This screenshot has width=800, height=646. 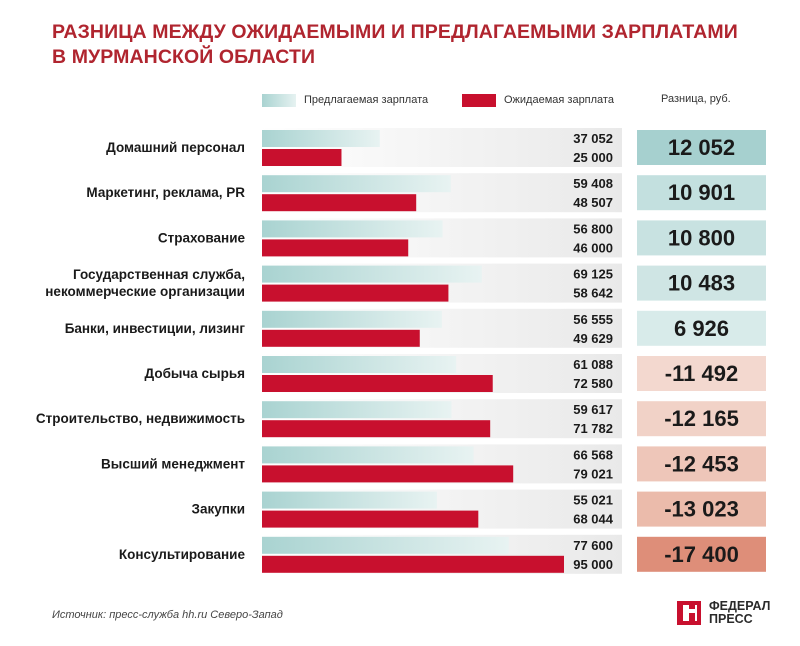 What do you see at coordinates (593, 409) in the screenshot?
I see `value-label-offered: 59 617` at bounding box center [593, 409].